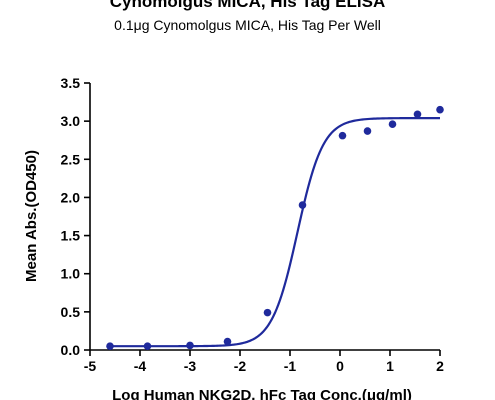 Image resolution: width=495 pixels, height=400 pixels. I want to click on y-tick-label: 0.0, so click(71, 350).